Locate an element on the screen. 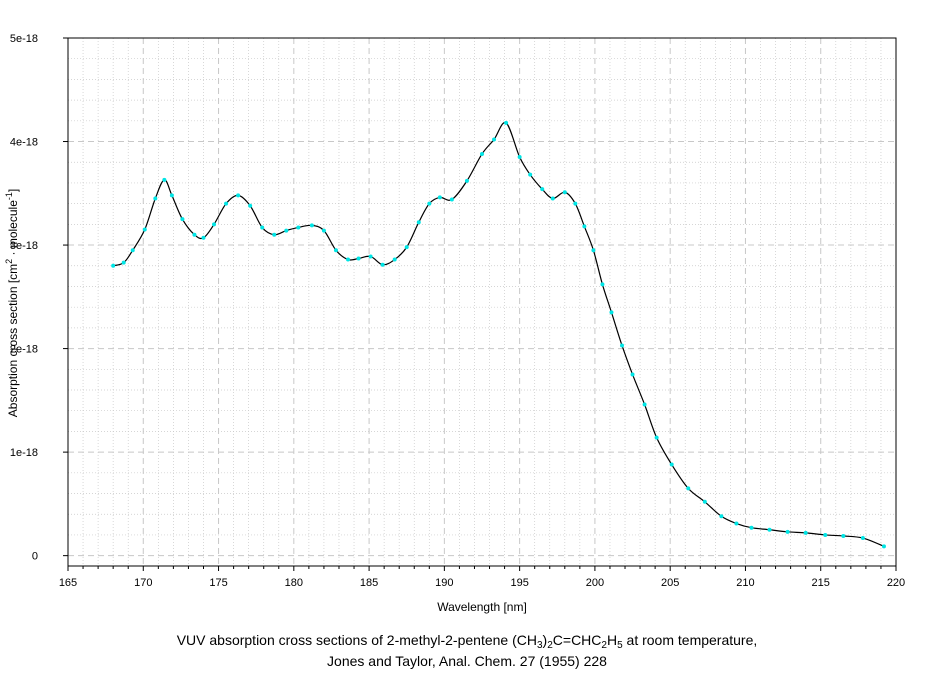  caption-sub4: 5 is located at coordinates (620, 645).